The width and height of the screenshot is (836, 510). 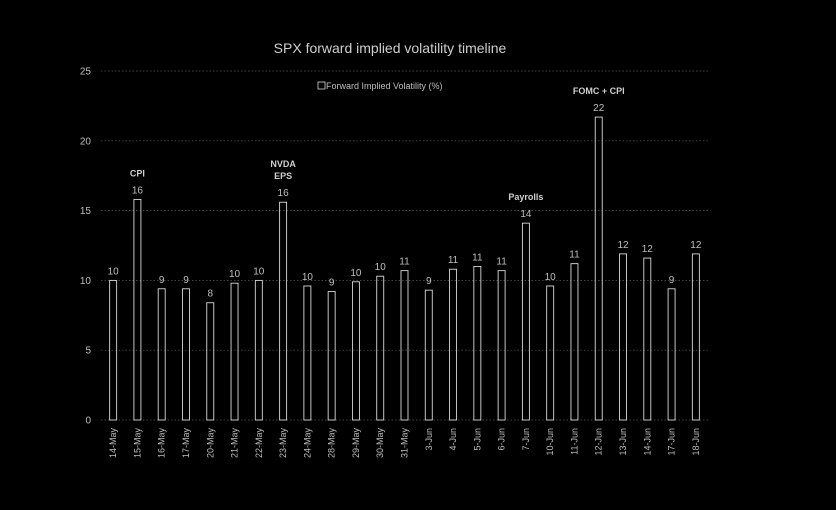 I want to click on x-tick-label: 20-May, so click(x=210, y=443).